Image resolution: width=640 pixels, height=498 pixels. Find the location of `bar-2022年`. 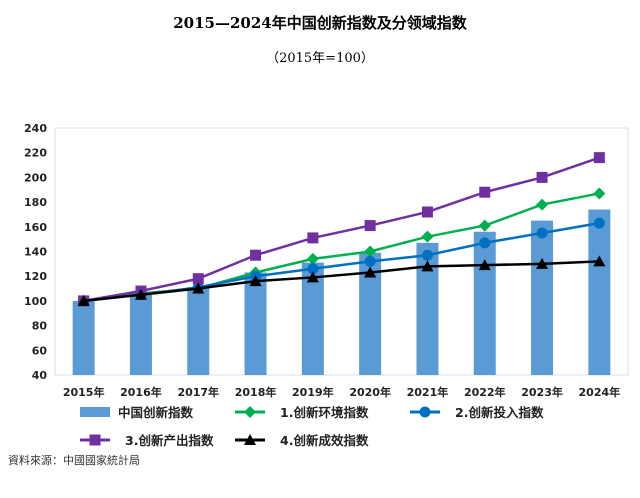

bar-2022年 is located at coordinates (484, 303).